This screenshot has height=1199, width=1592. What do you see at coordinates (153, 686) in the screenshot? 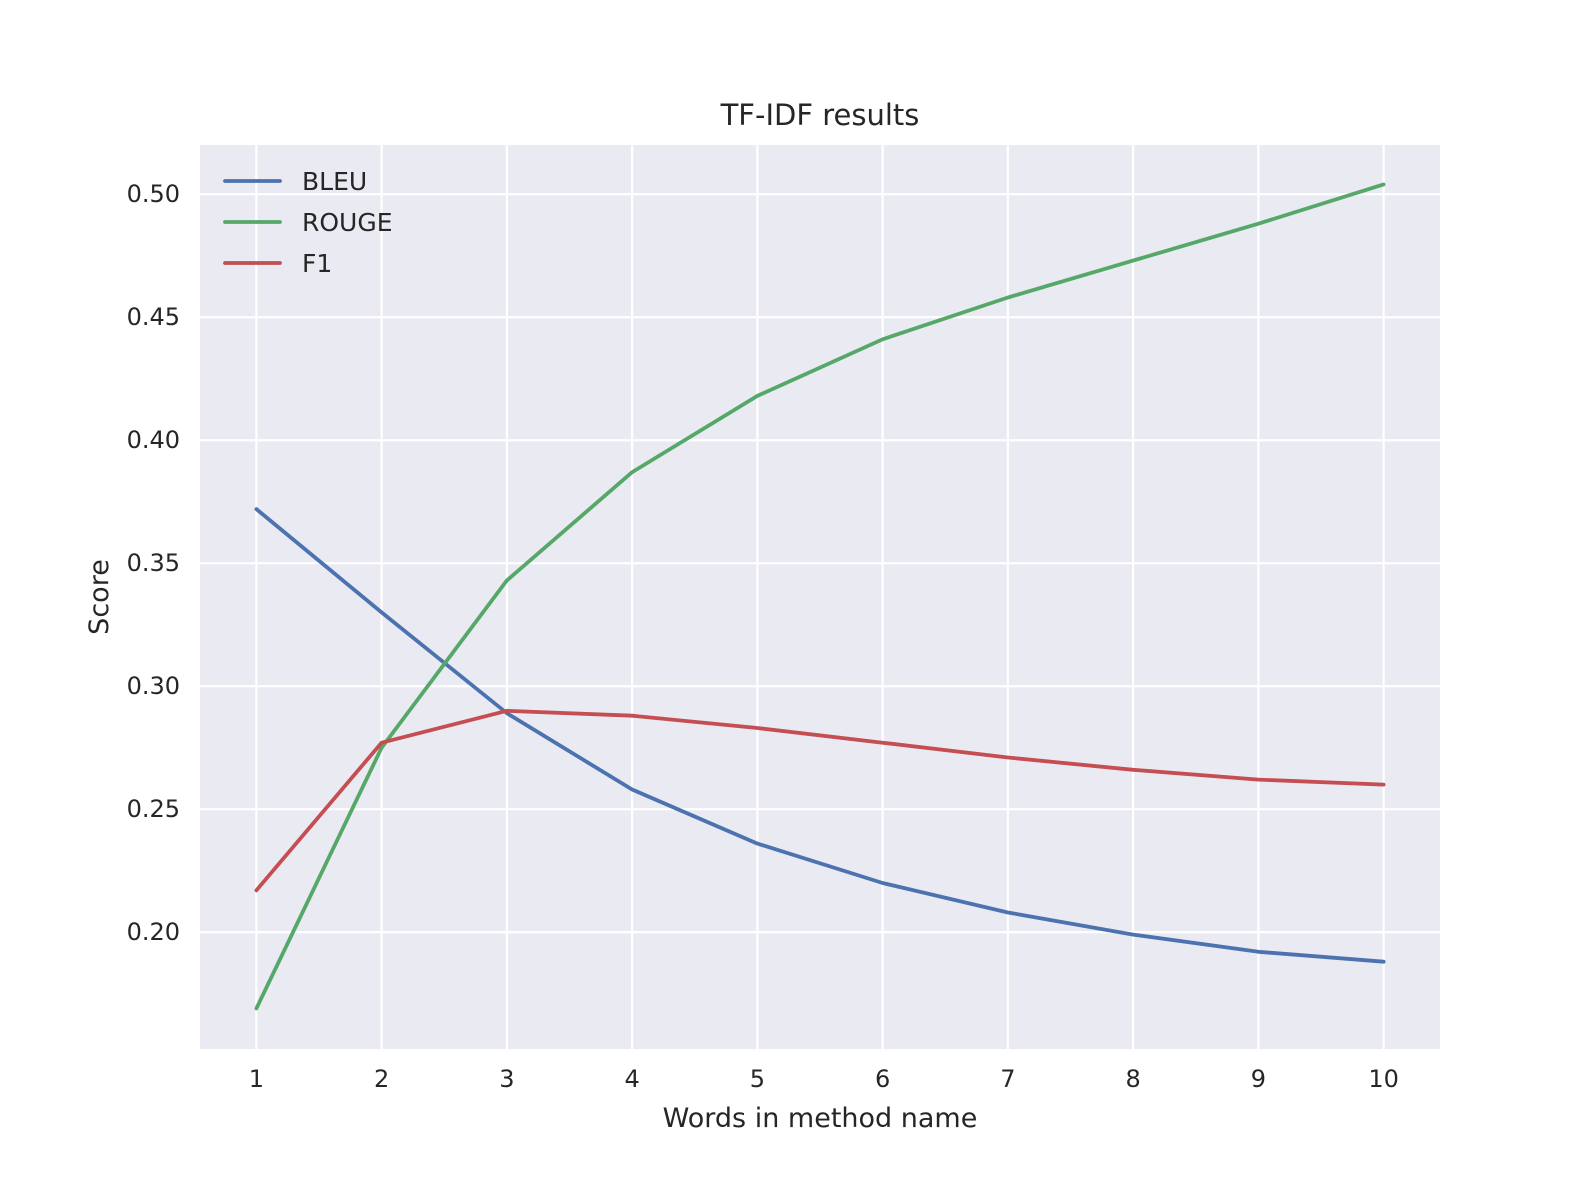
I see `y-tick-label: 0.30` at bounding box center [153, 686].